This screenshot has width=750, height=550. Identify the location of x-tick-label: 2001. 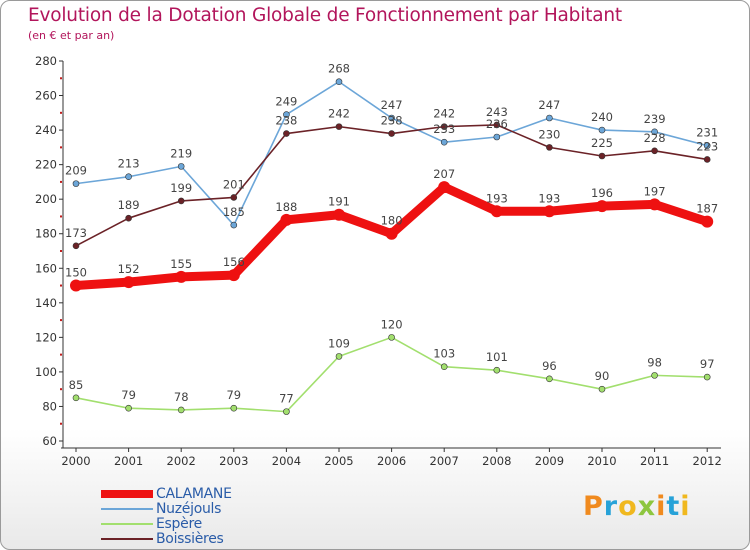
(128, 461).